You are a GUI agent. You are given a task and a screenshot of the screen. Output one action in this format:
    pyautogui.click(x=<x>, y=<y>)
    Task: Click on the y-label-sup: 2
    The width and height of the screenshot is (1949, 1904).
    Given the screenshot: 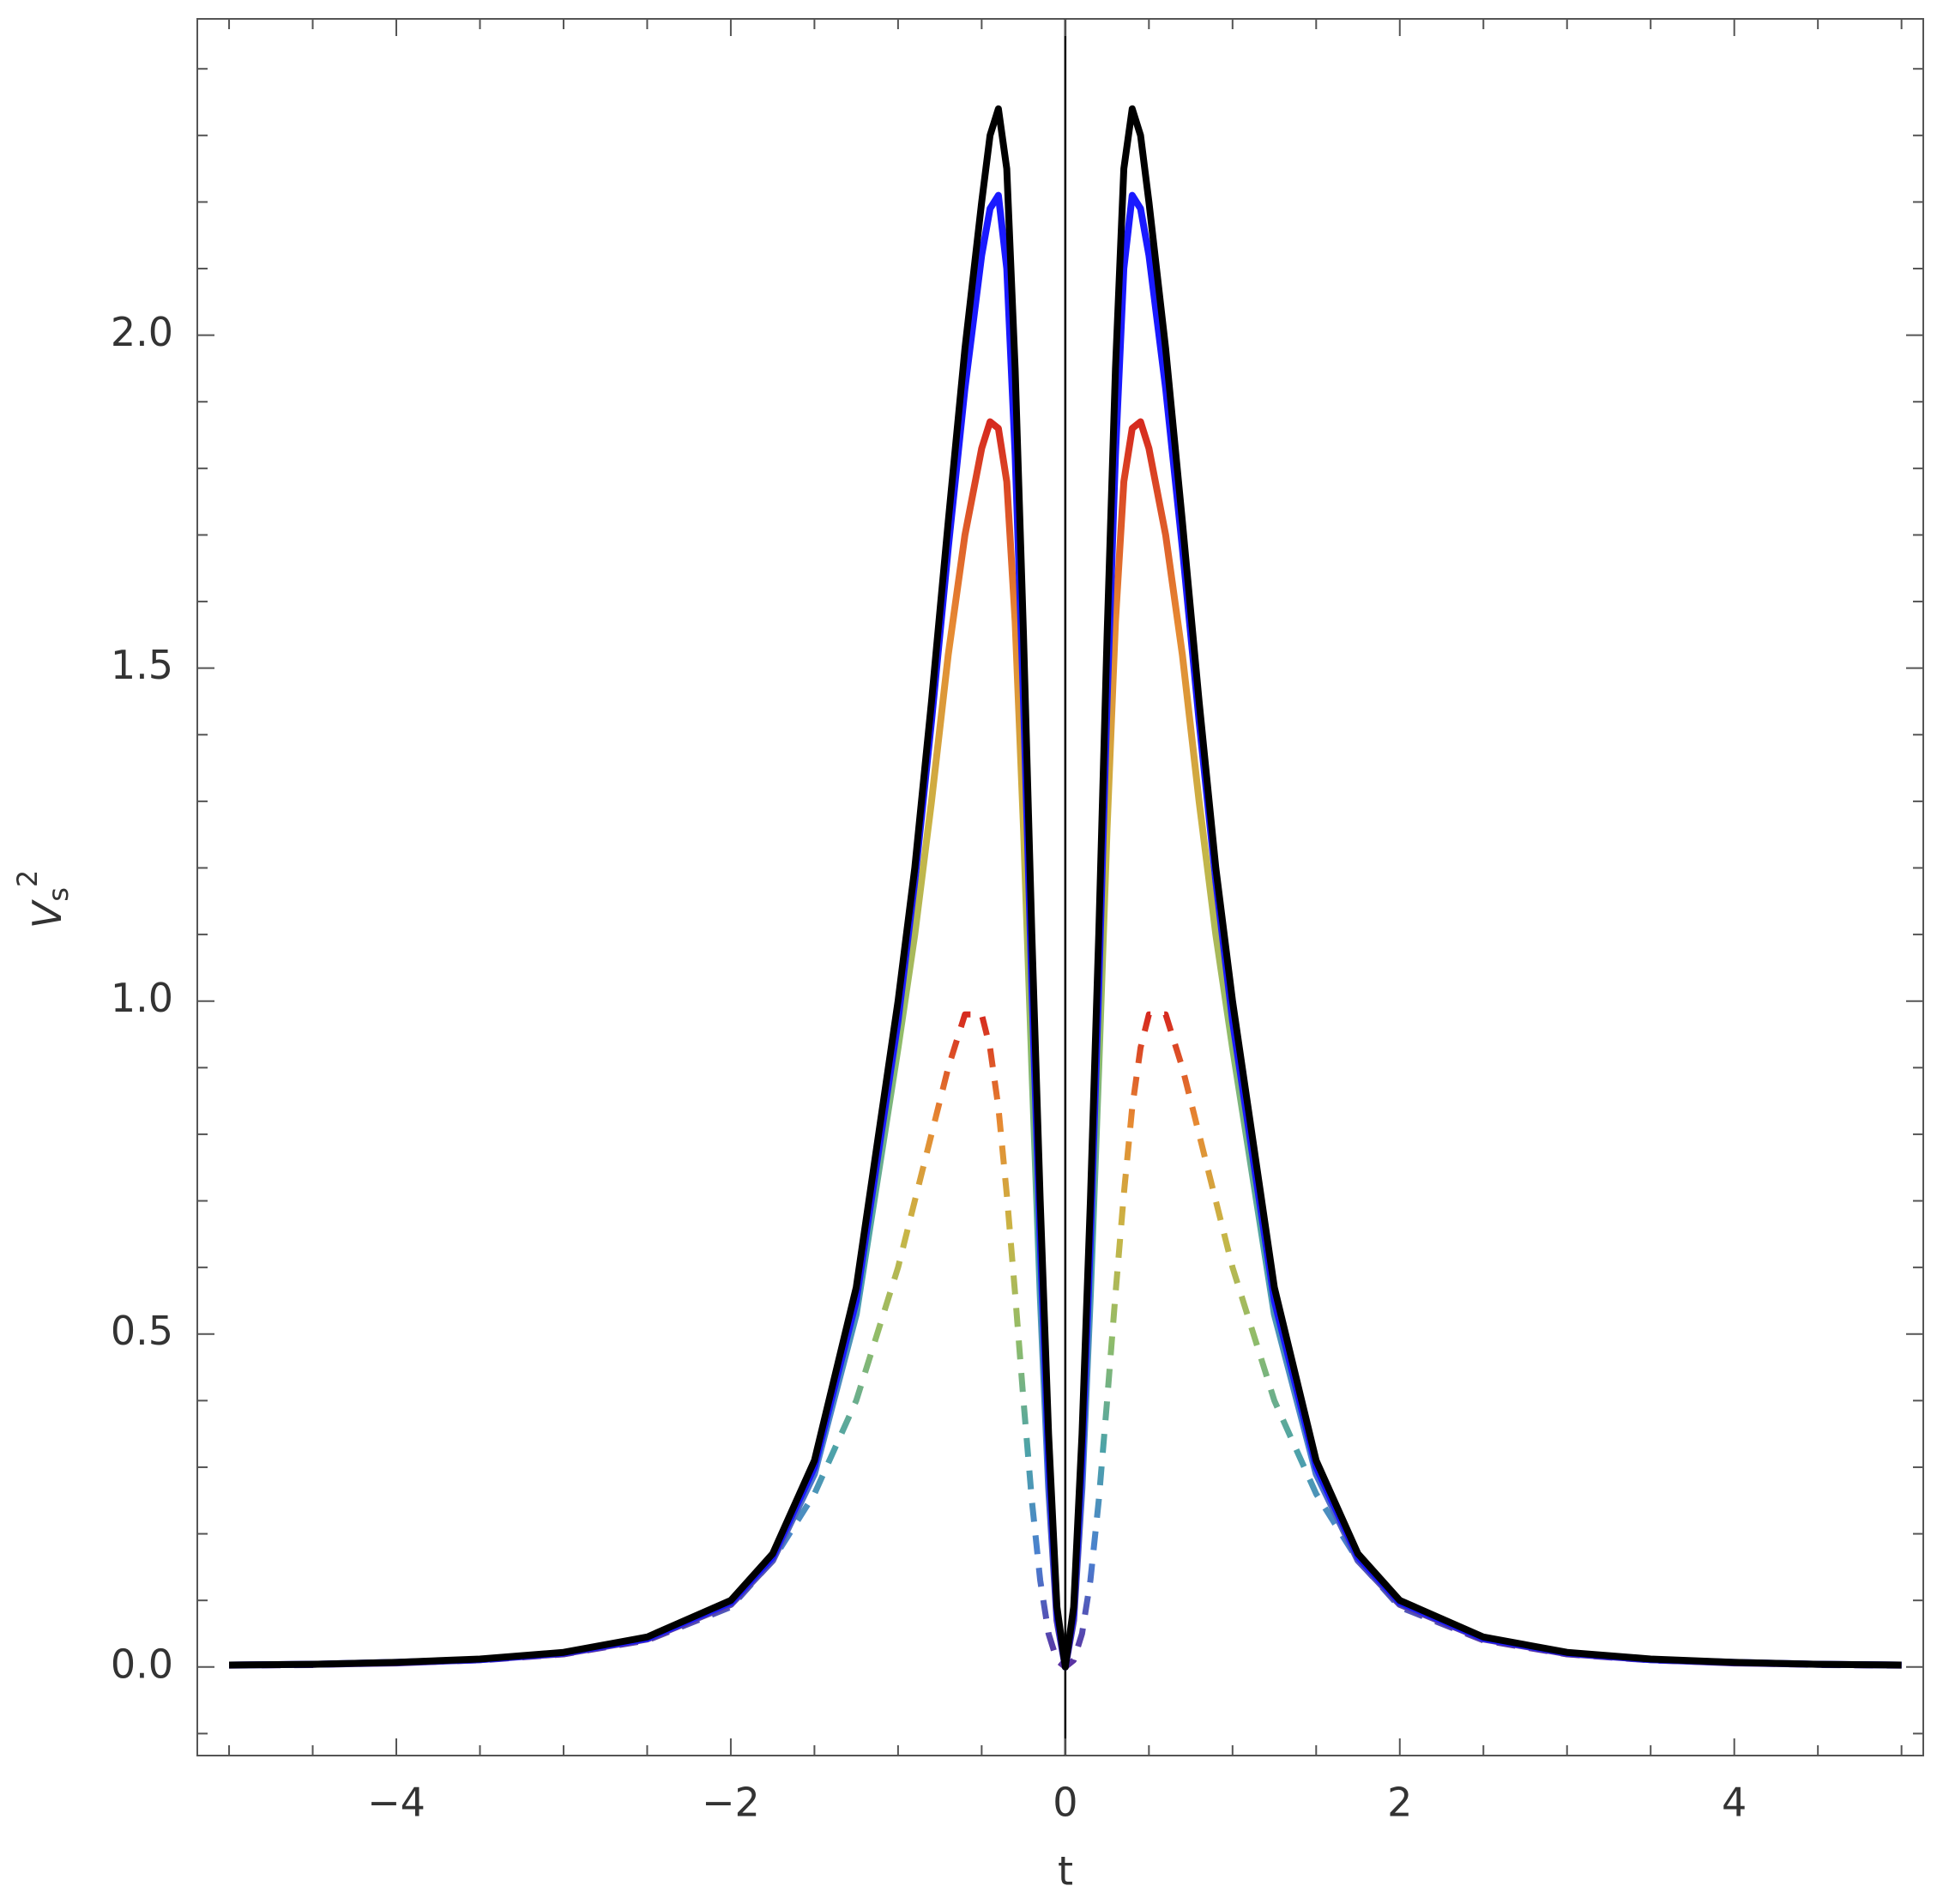 What is the action you would take?
    pyautogui.click(x=27, y=878)
    